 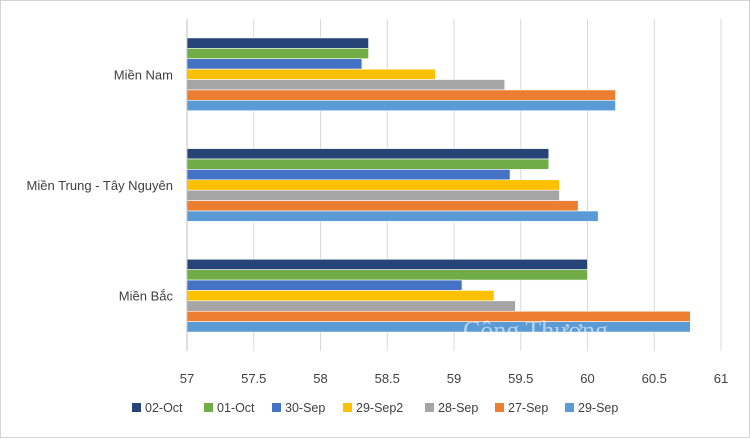 What do you see at coordinates (528, 408) in the screenshot?
I see `legend-label: 27-Sep` at bounding box center [528, 408].